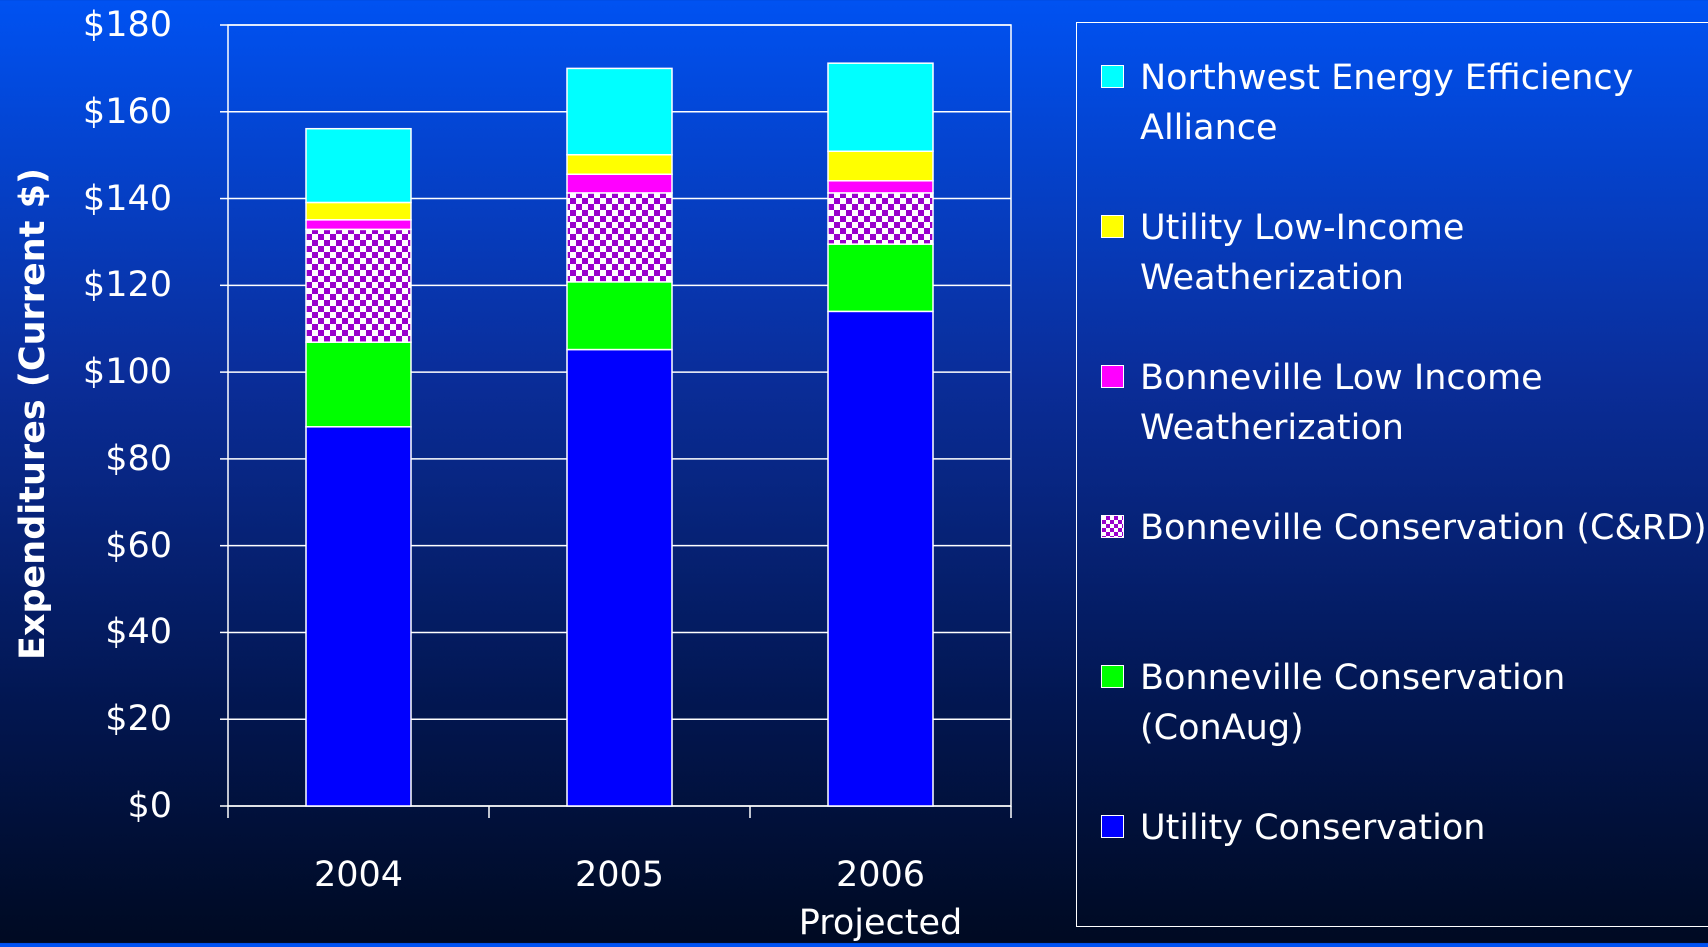 The height and width of the screenshot is (947, 1708). I want to click on legend-label: Utility Low-Income Weatherization, so click(1302, 253).